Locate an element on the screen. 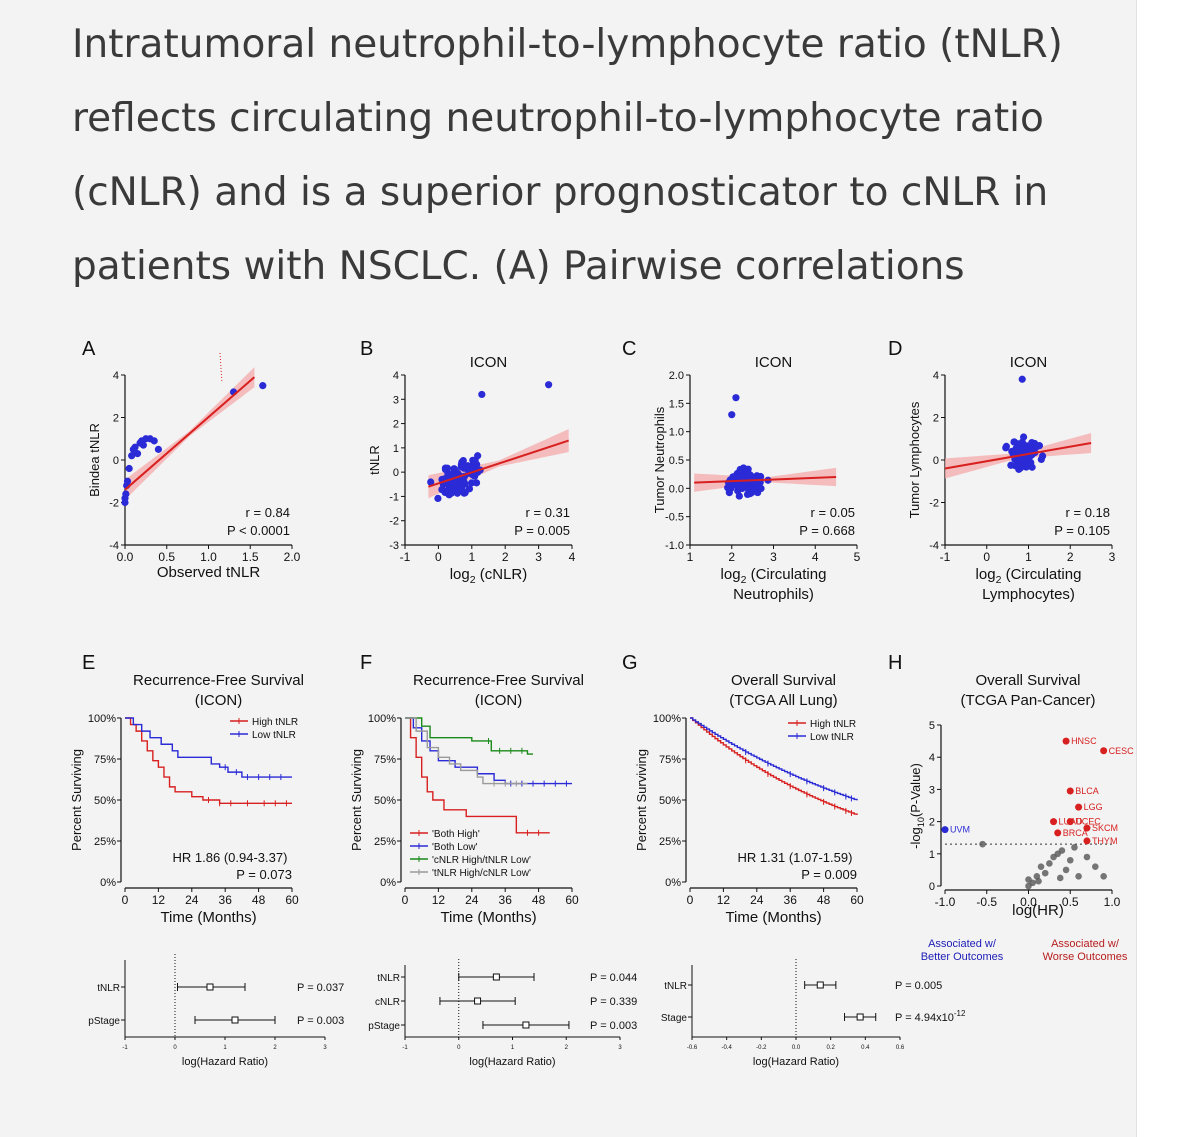 The image size is (1200, 1137). panel-a-letter: A is located at coordinates (89, 349).